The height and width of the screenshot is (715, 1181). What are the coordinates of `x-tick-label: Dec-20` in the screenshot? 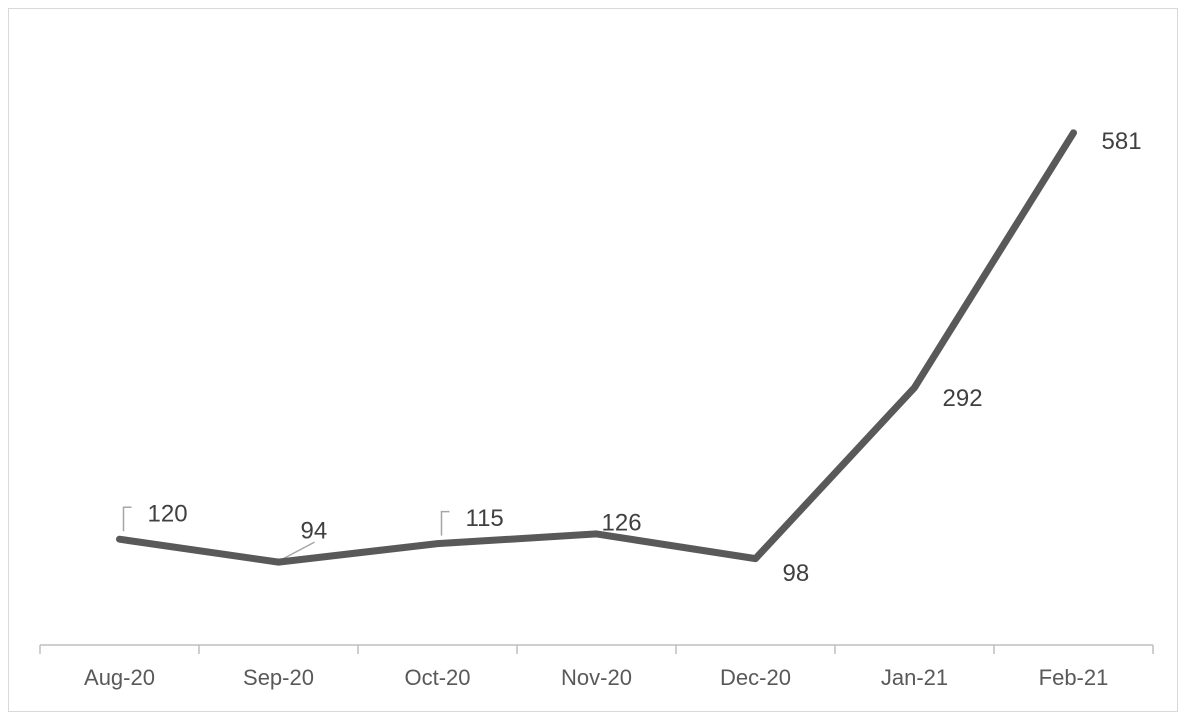 It's located at (755, 677).